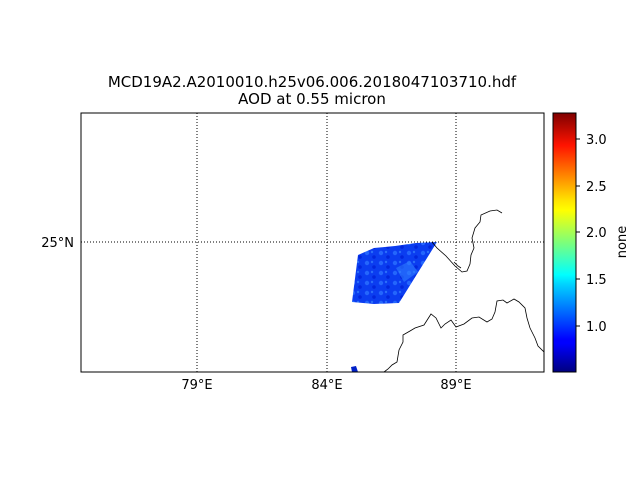  Describe the element at coordinates (326, 385) in the screenshot. I see `meridian-label-84E: 84°E` at that location.